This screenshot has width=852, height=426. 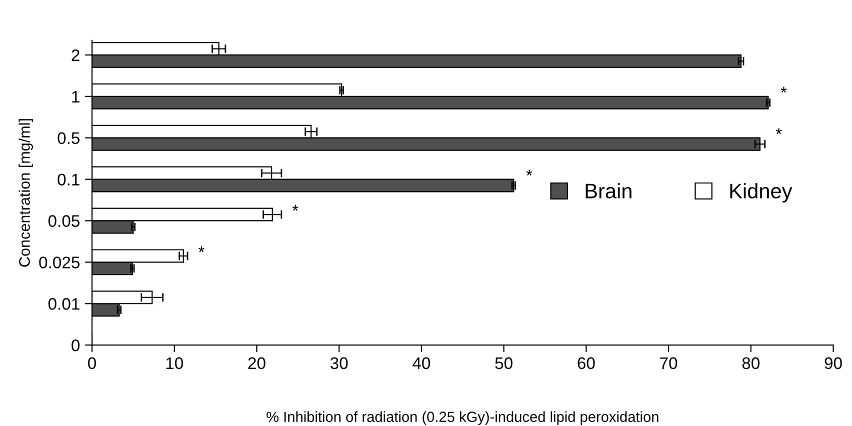 I want to click on x-tick-label: 70, so click(x=669, y=363).